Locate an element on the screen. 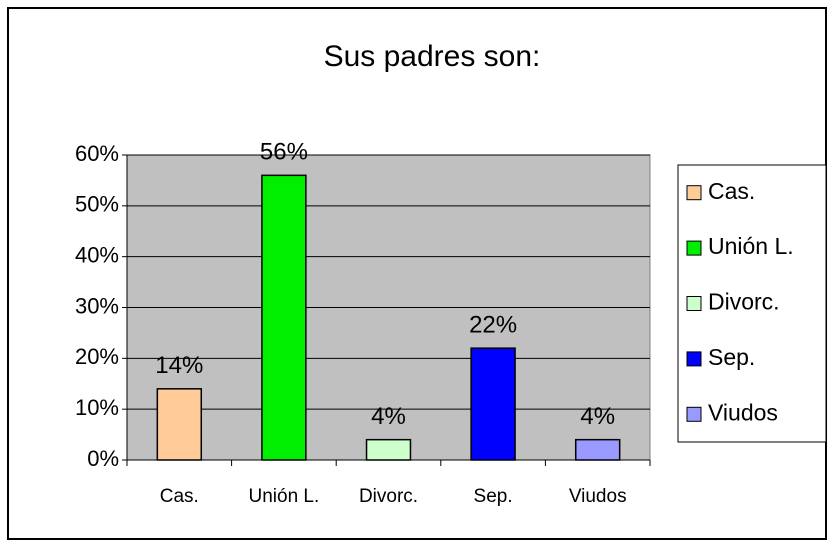 The width and height of the screenshot is (834, 547). y-tick-label: 0% is located at coordinates (103, 458).